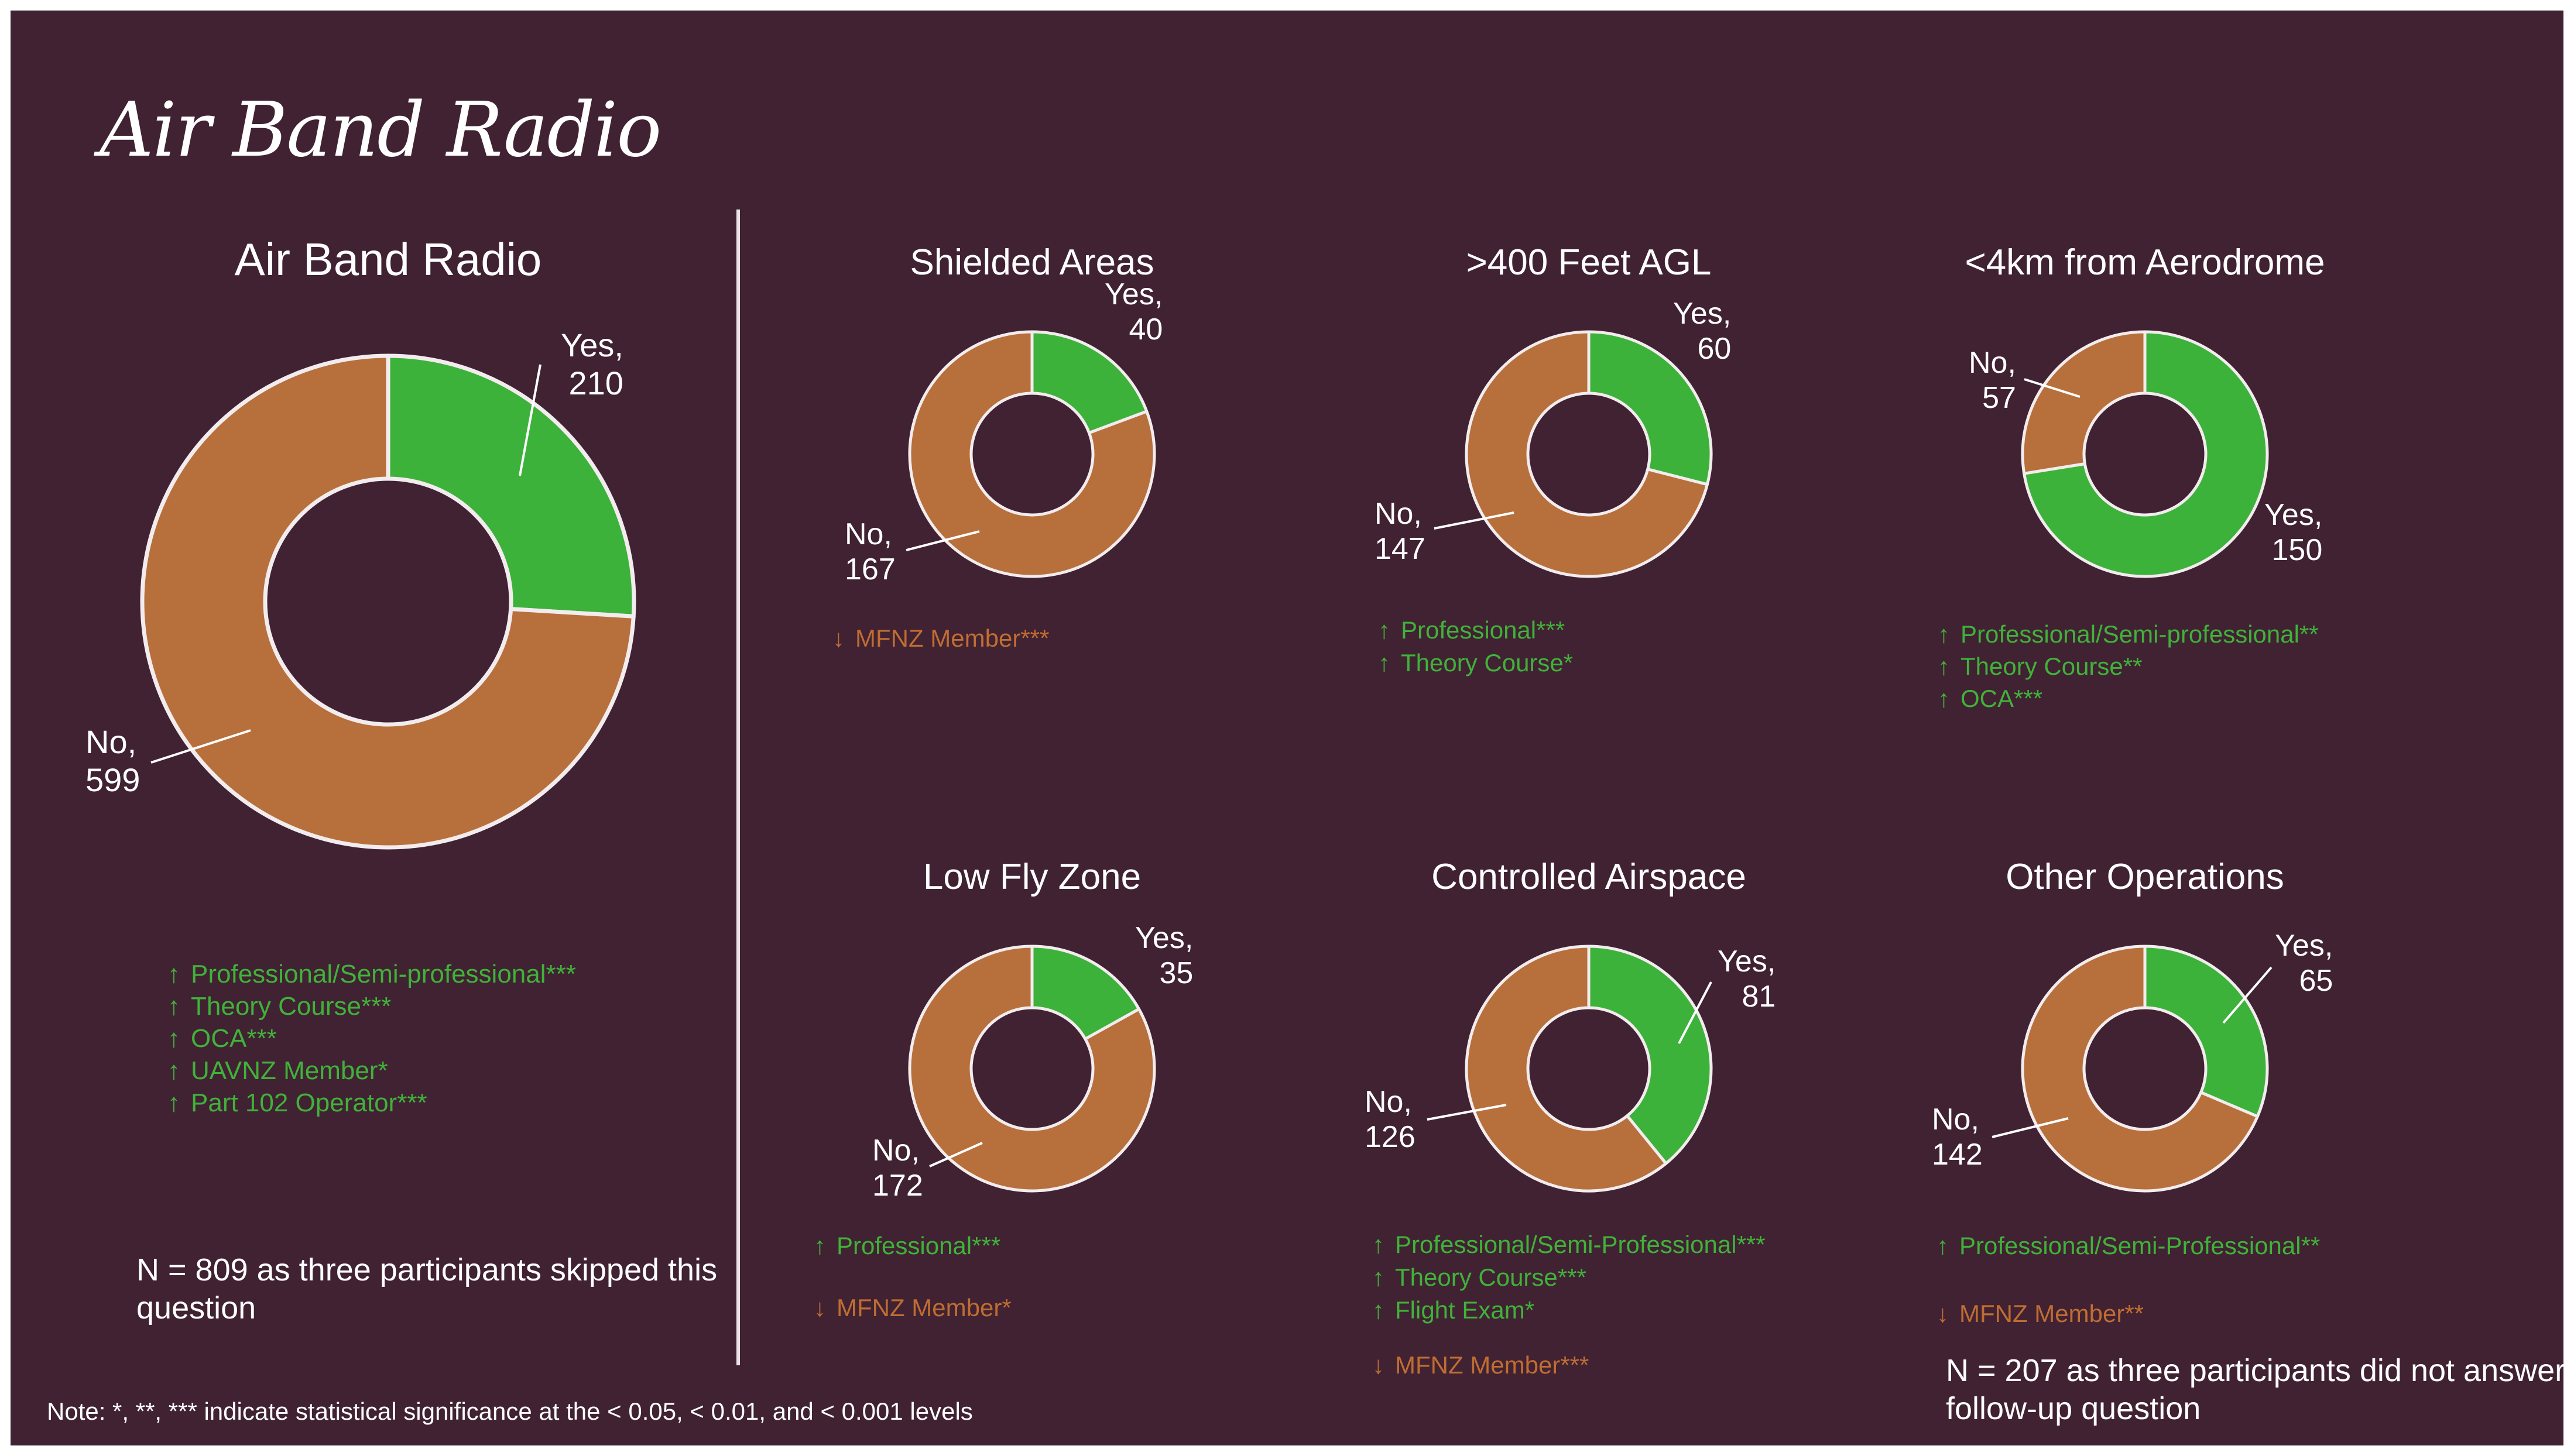 This screenshot has width=2574, height=1456. Describe the element at coordinates (297, 1103) in the screenshot. I see `significance-item: ↑ Part 102 Operator***` at that location.